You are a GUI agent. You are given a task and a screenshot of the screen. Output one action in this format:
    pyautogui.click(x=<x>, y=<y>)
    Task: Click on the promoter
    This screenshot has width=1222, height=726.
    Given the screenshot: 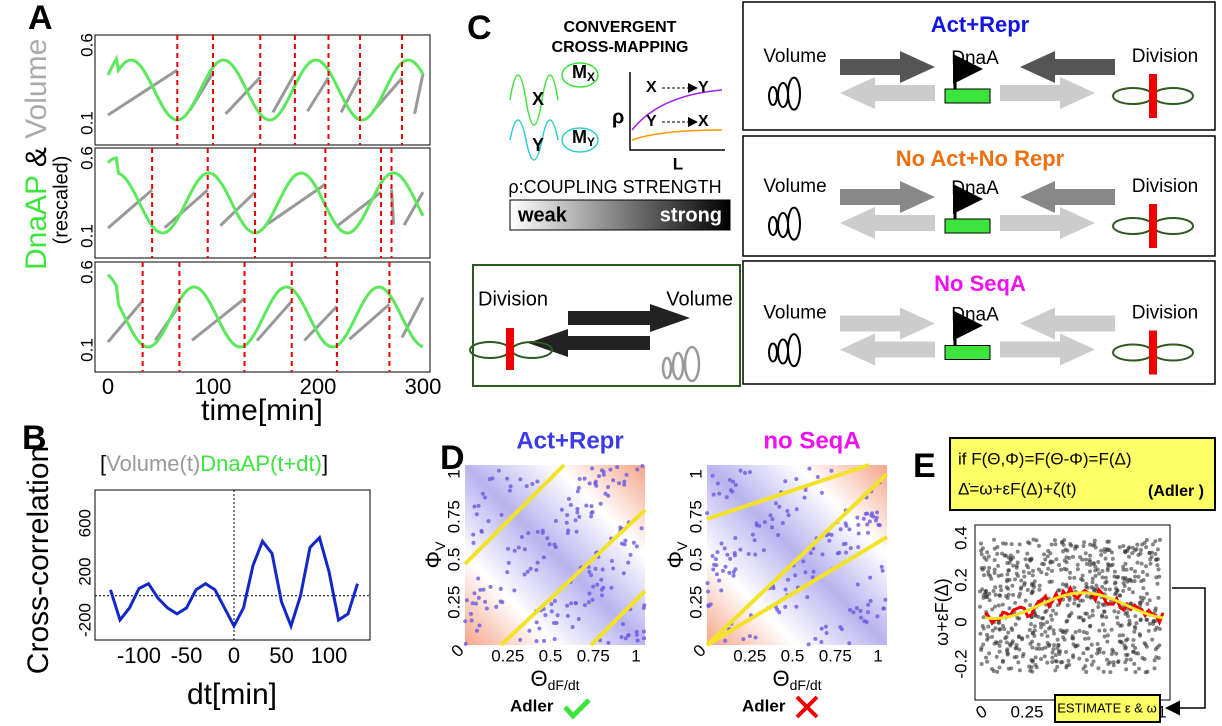 What is the action you would take?
    pyautogui.click(x=968, y=201)
    